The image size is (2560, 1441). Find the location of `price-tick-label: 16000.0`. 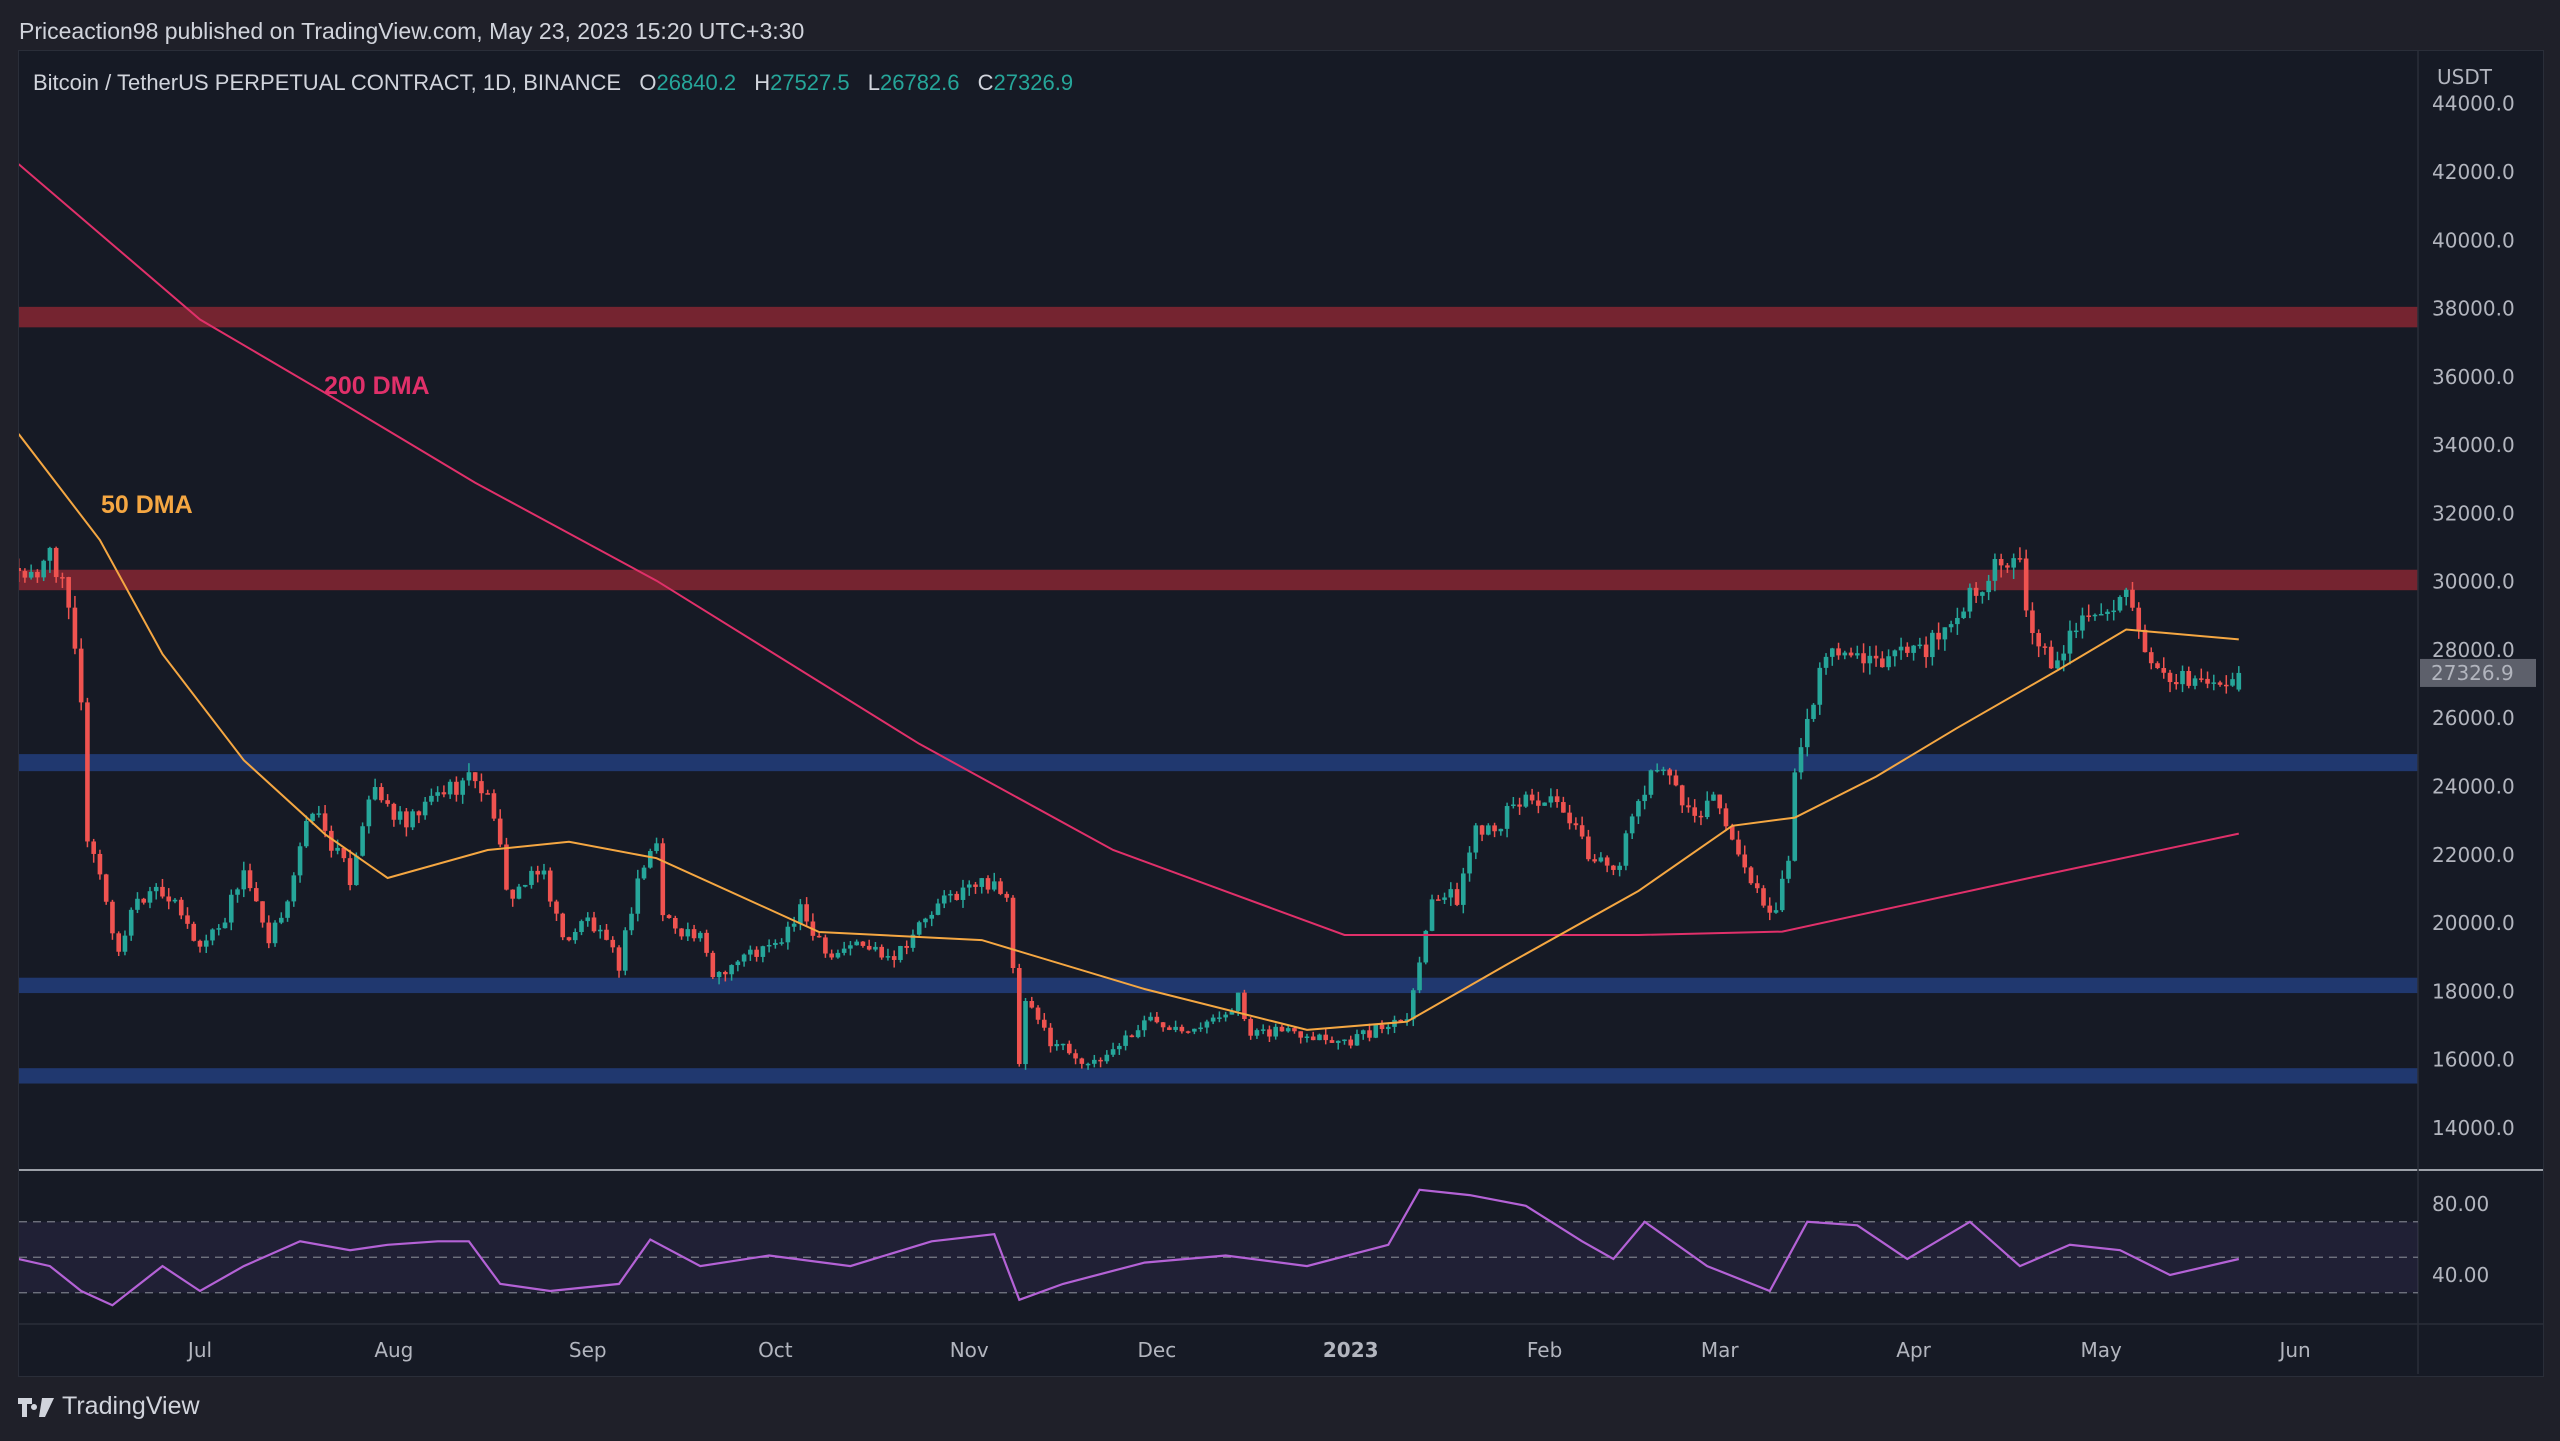

price-tick-label: 16000.0 is located at coordinates (2473, 1060).